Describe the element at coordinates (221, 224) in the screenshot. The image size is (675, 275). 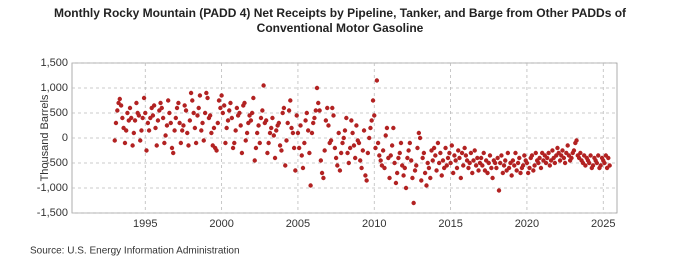
I see `x-tick-label: 2000` at that location.